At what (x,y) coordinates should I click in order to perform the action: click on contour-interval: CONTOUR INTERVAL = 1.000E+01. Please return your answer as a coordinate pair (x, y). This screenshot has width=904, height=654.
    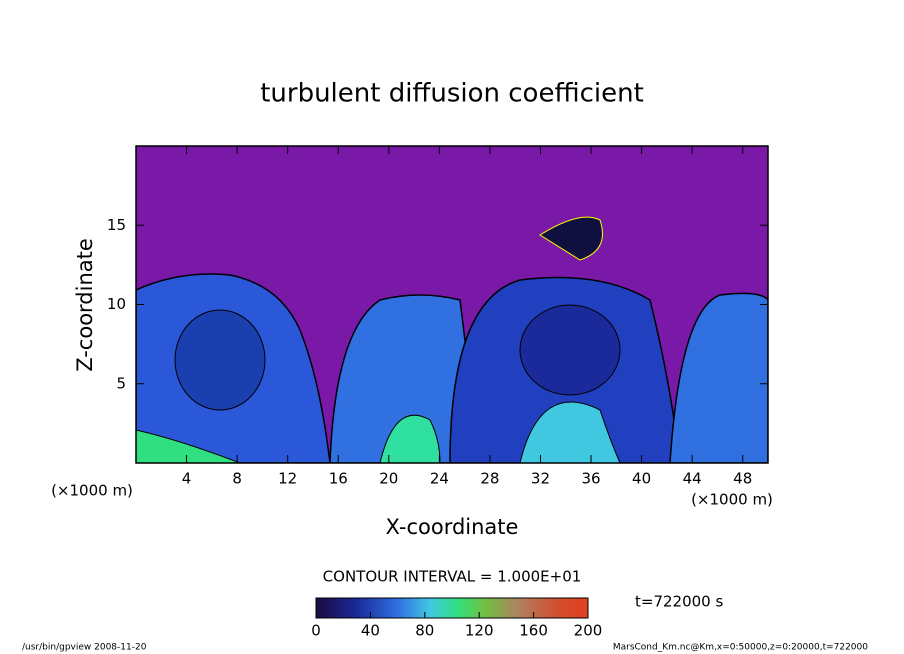
    Looking at the image, I should click on (452, 577).